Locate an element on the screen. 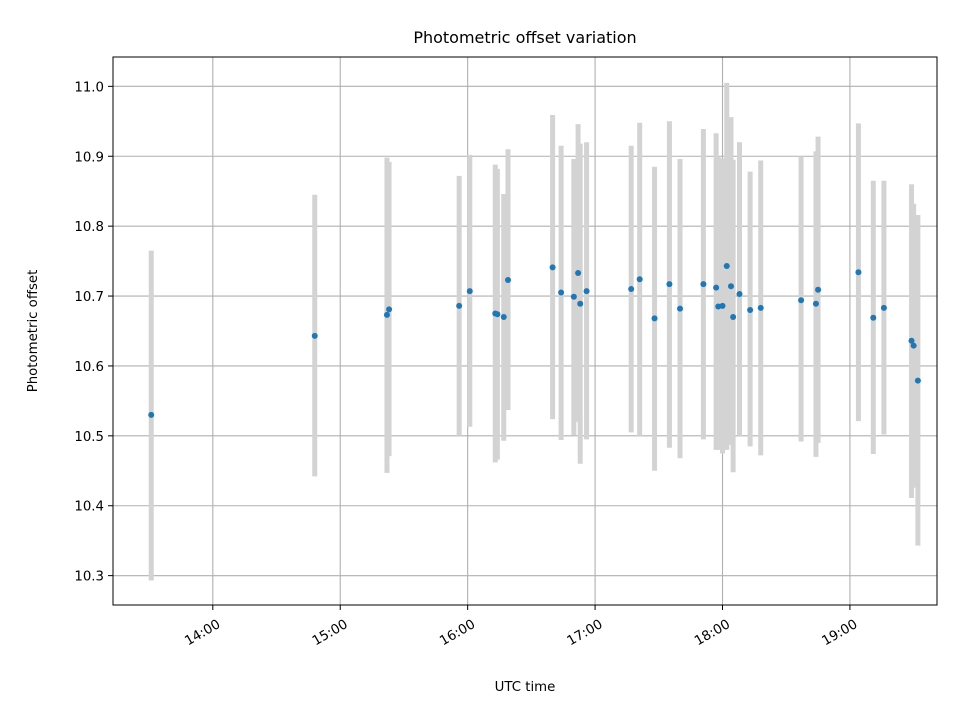 This screenshot has width=960, height=720. y-tick-label: 10.9 is located at coordinates (89, 157).